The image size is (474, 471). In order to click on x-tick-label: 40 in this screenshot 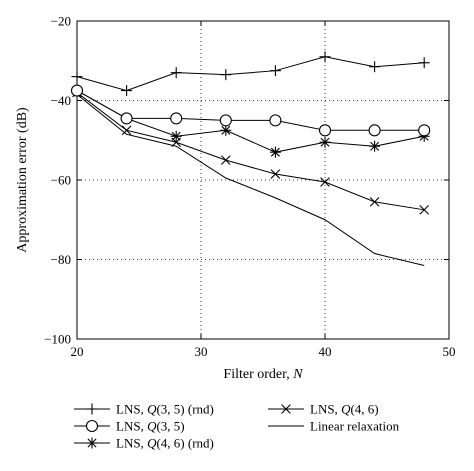, I will do `click(325, 351)`.